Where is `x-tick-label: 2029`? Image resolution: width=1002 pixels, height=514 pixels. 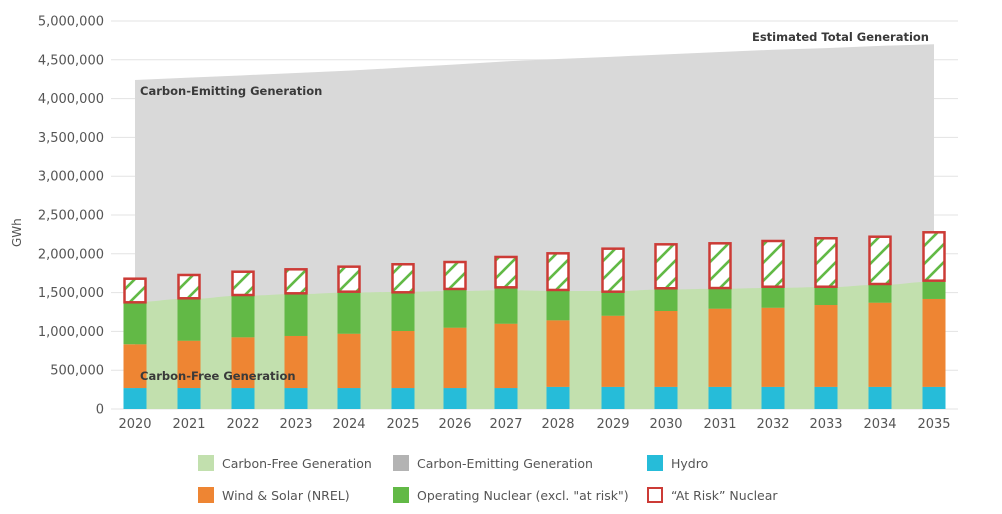
x-tick-label: 2029 is located at coordinates (612, 424).